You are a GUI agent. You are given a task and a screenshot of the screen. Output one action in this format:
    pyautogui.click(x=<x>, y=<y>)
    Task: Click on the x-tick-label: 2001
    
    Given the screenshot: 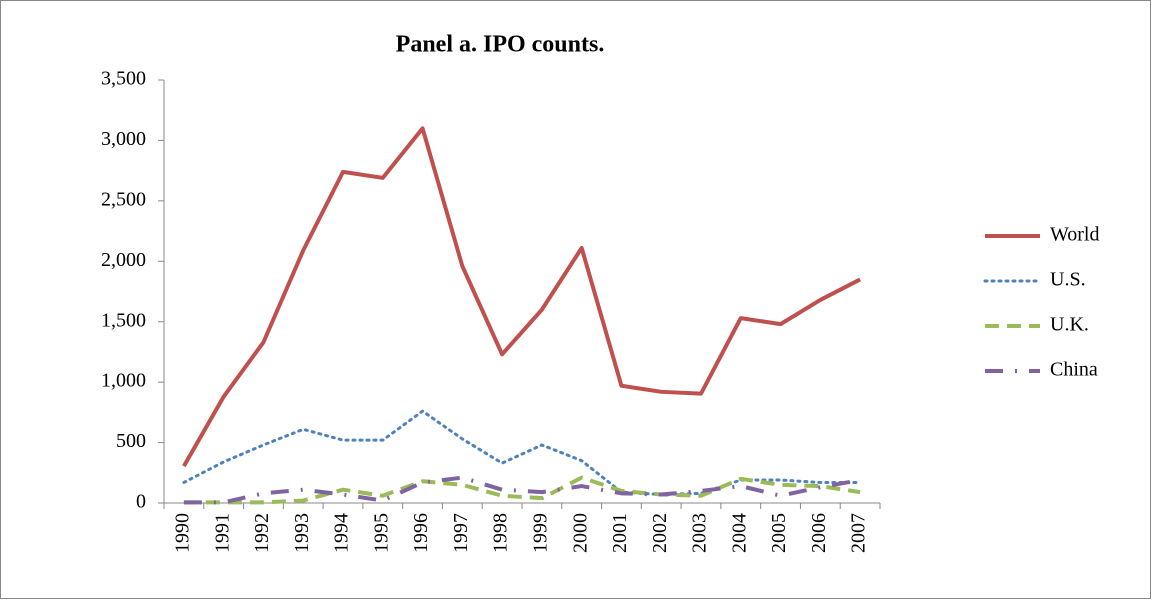 What is the action you would take?
    pyautogui.click(x=620, y=533)
    